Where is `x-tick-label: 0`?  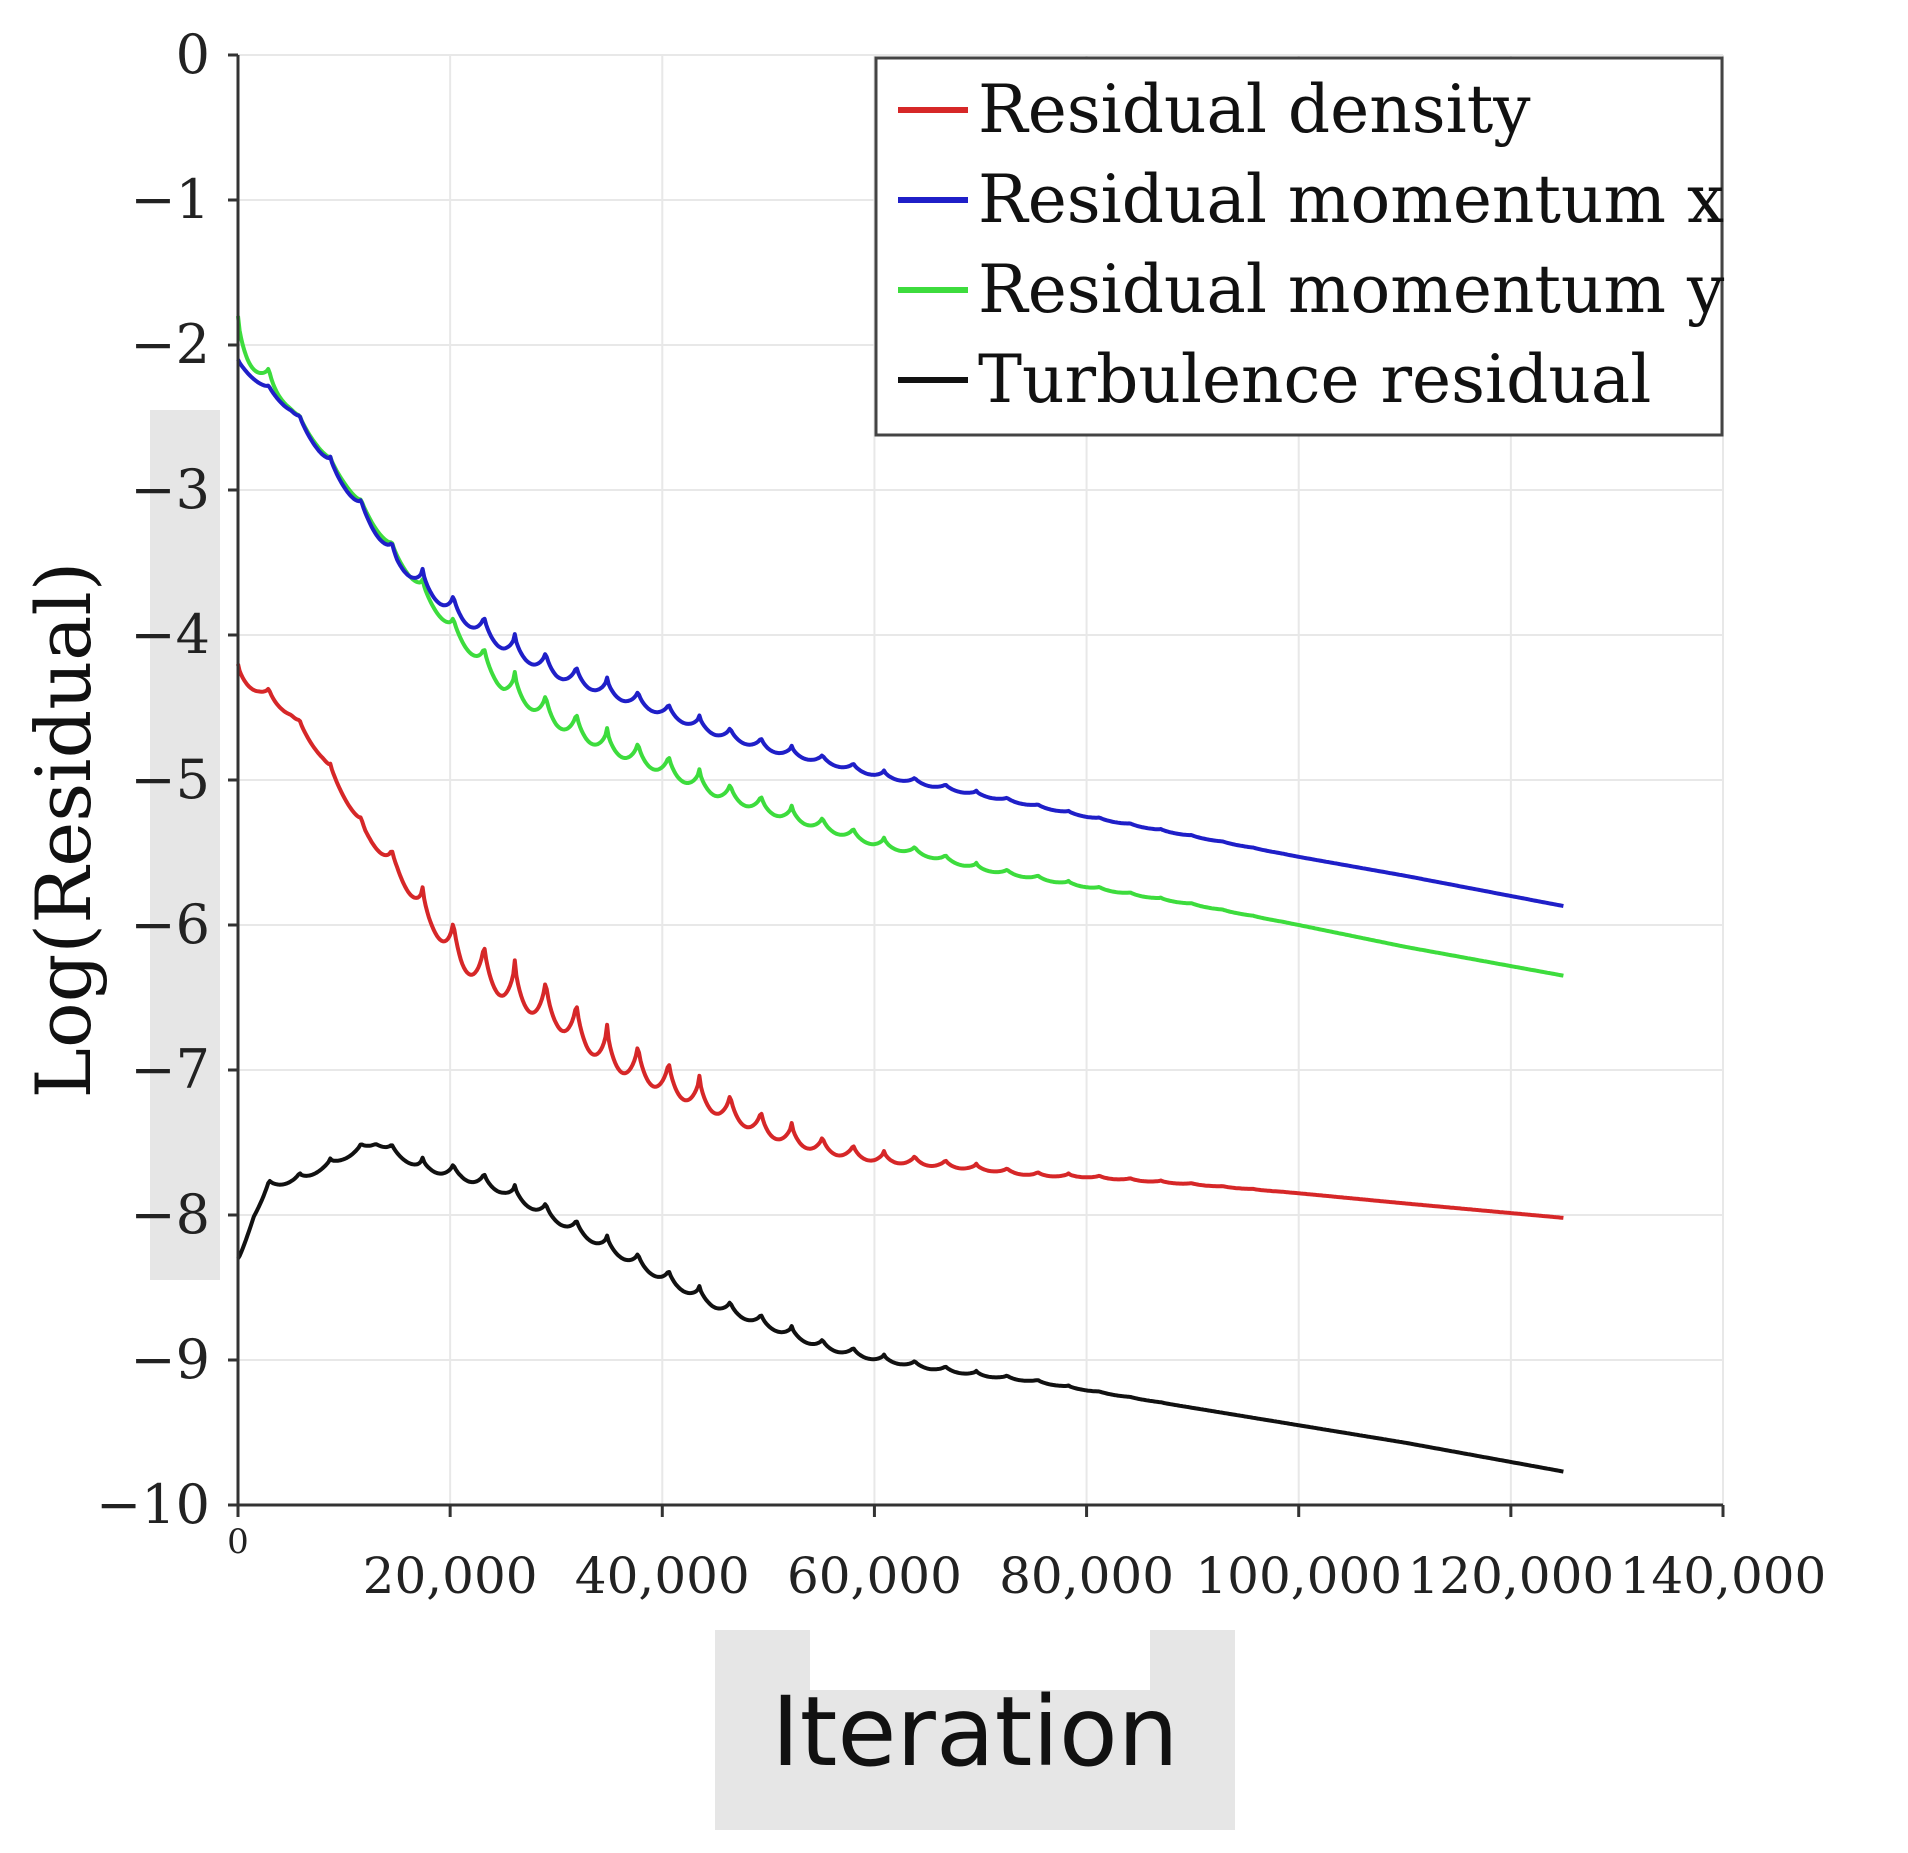 x-tick-label: 0 is located at coordinates (238, 1542).